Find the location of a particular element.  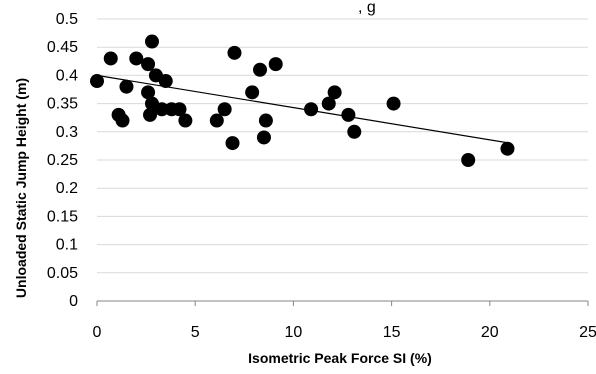

y-tick-label: 0 is located at coordinates (73, 301).